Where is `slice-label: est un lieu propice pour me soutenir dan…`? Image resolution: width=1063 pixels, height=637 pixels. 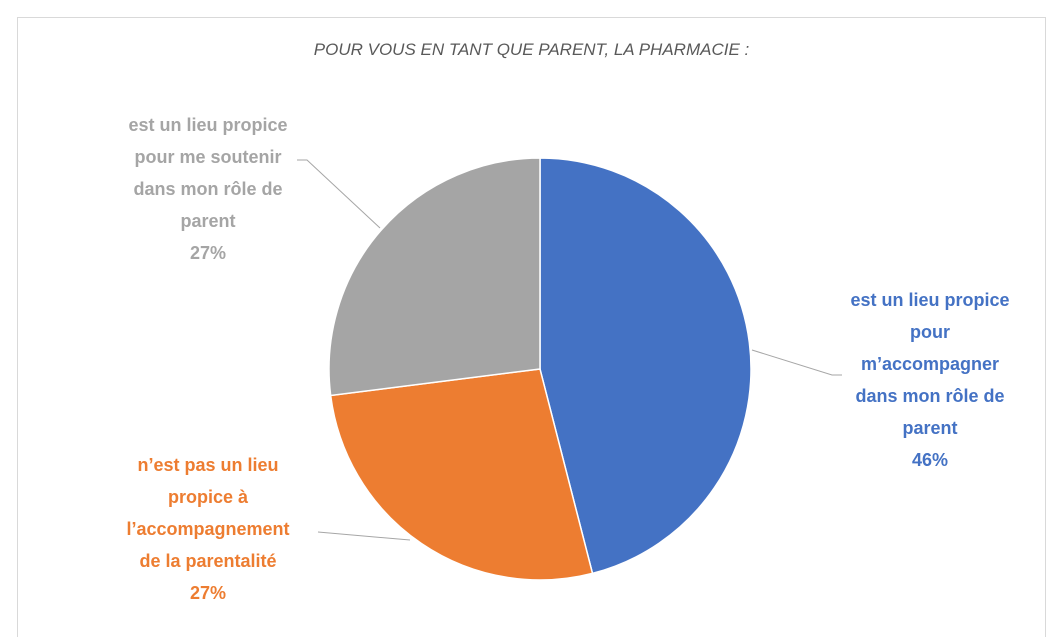
slice-label: est un lieu propice pour me soutenir dan… is located at coordinates (208, 189).